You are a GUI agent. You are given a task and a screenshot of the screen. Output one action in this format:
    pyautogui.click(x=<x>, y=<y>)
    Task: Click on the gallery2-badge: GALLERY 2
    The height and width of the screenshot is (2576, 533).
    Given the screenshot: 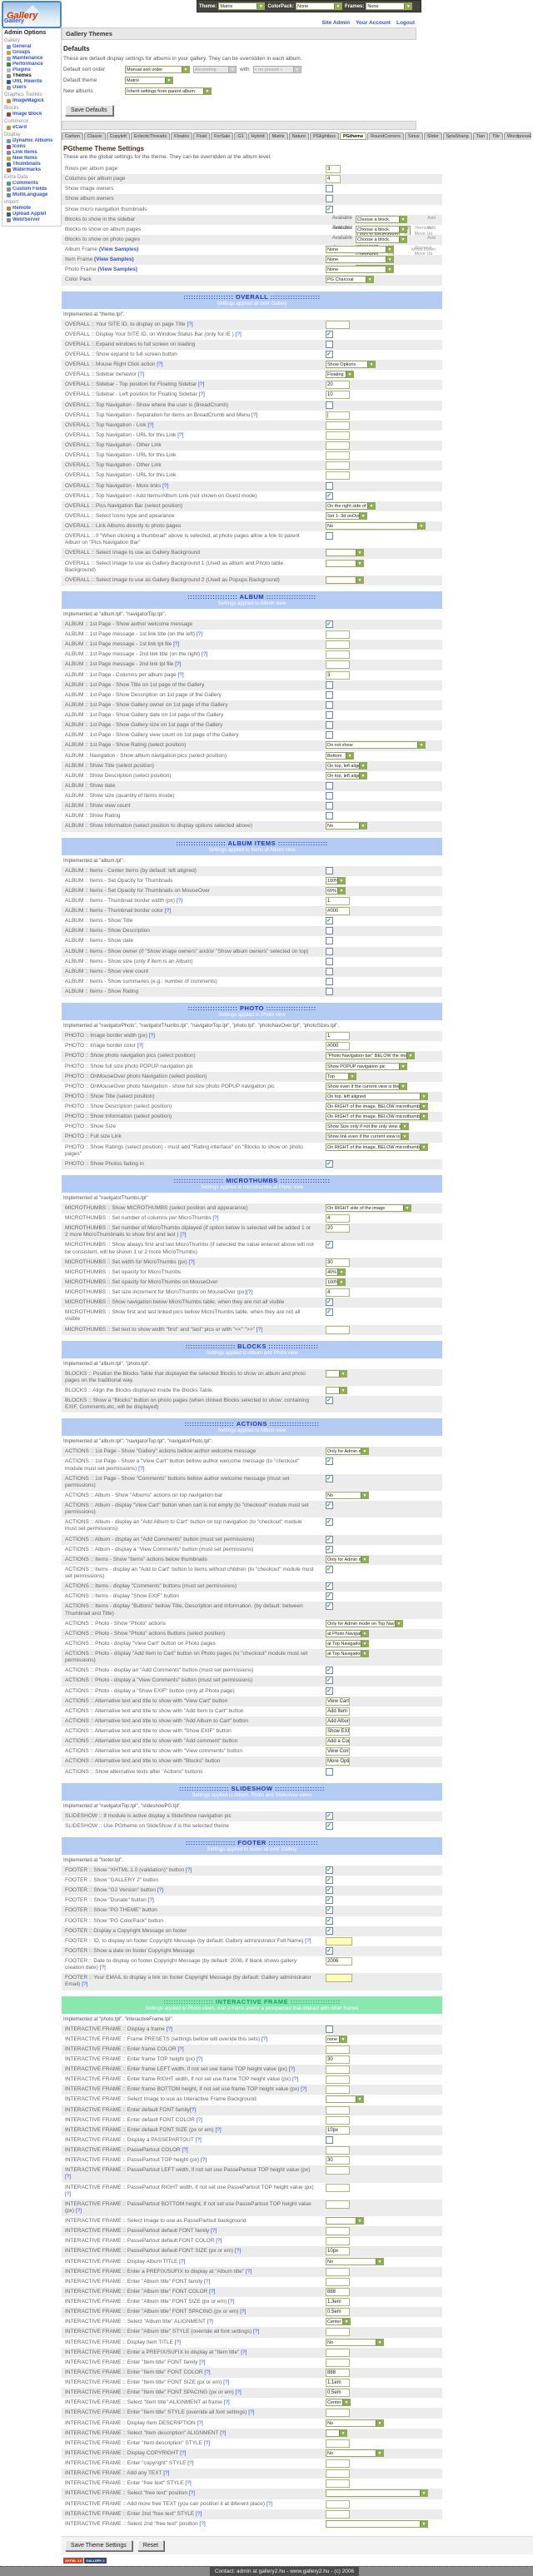 What is the action you would take?
    pyautogui.click(x=95, y=2560)
    